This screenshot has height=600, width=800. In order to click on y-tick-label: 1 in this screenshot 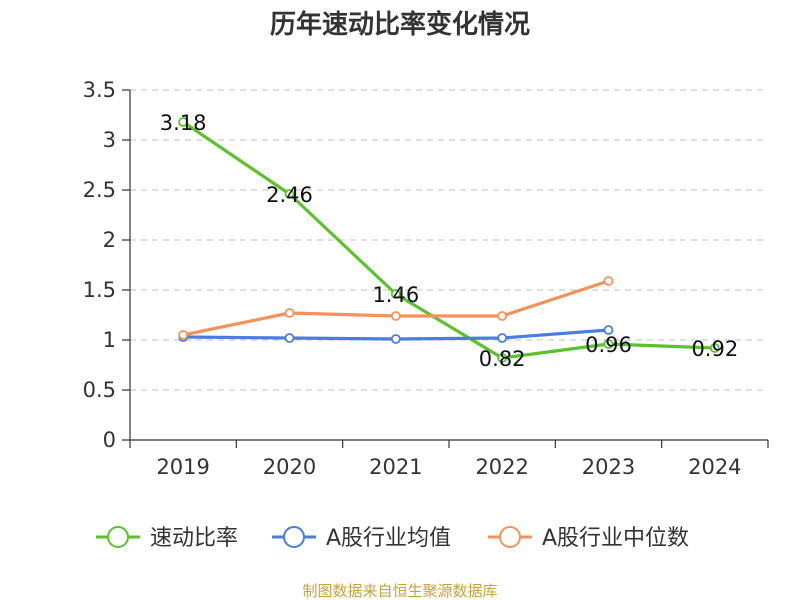, I will do `click(109, 340)`.